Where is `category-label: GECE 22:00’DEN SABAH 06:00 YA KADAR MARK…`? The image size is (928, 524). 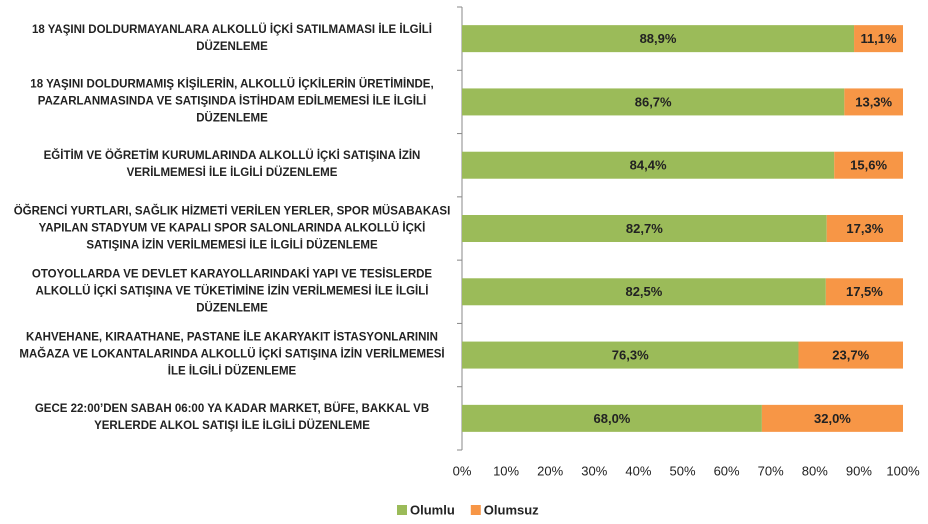 category-label: GECE 22:00’DEN SABAH 06:00 YA KADAR MARK… is located at coordinates (232, 418).